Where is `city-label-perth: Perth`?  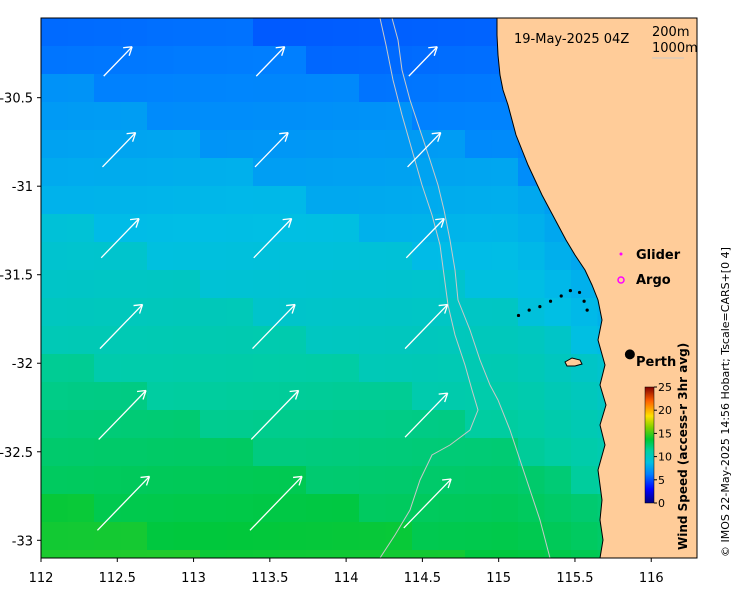
city-label-perth: Perth is located at coordinates (656, 362).